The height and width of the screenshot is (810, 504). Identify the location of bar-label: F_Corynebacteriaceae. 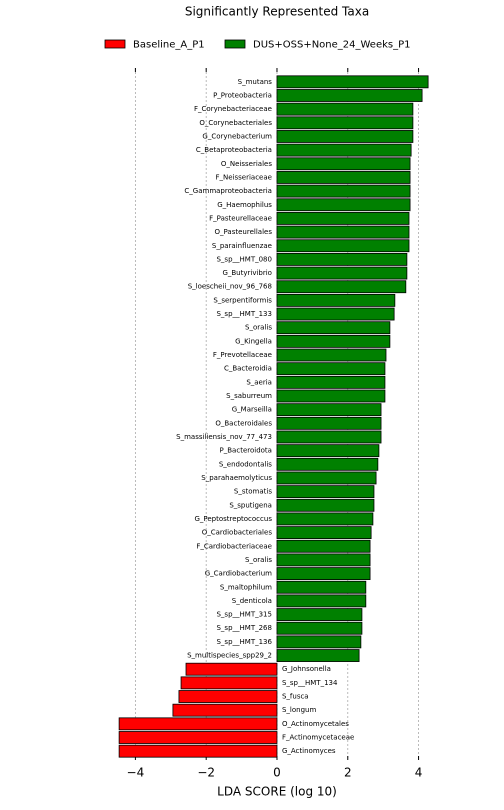
(233, 109).